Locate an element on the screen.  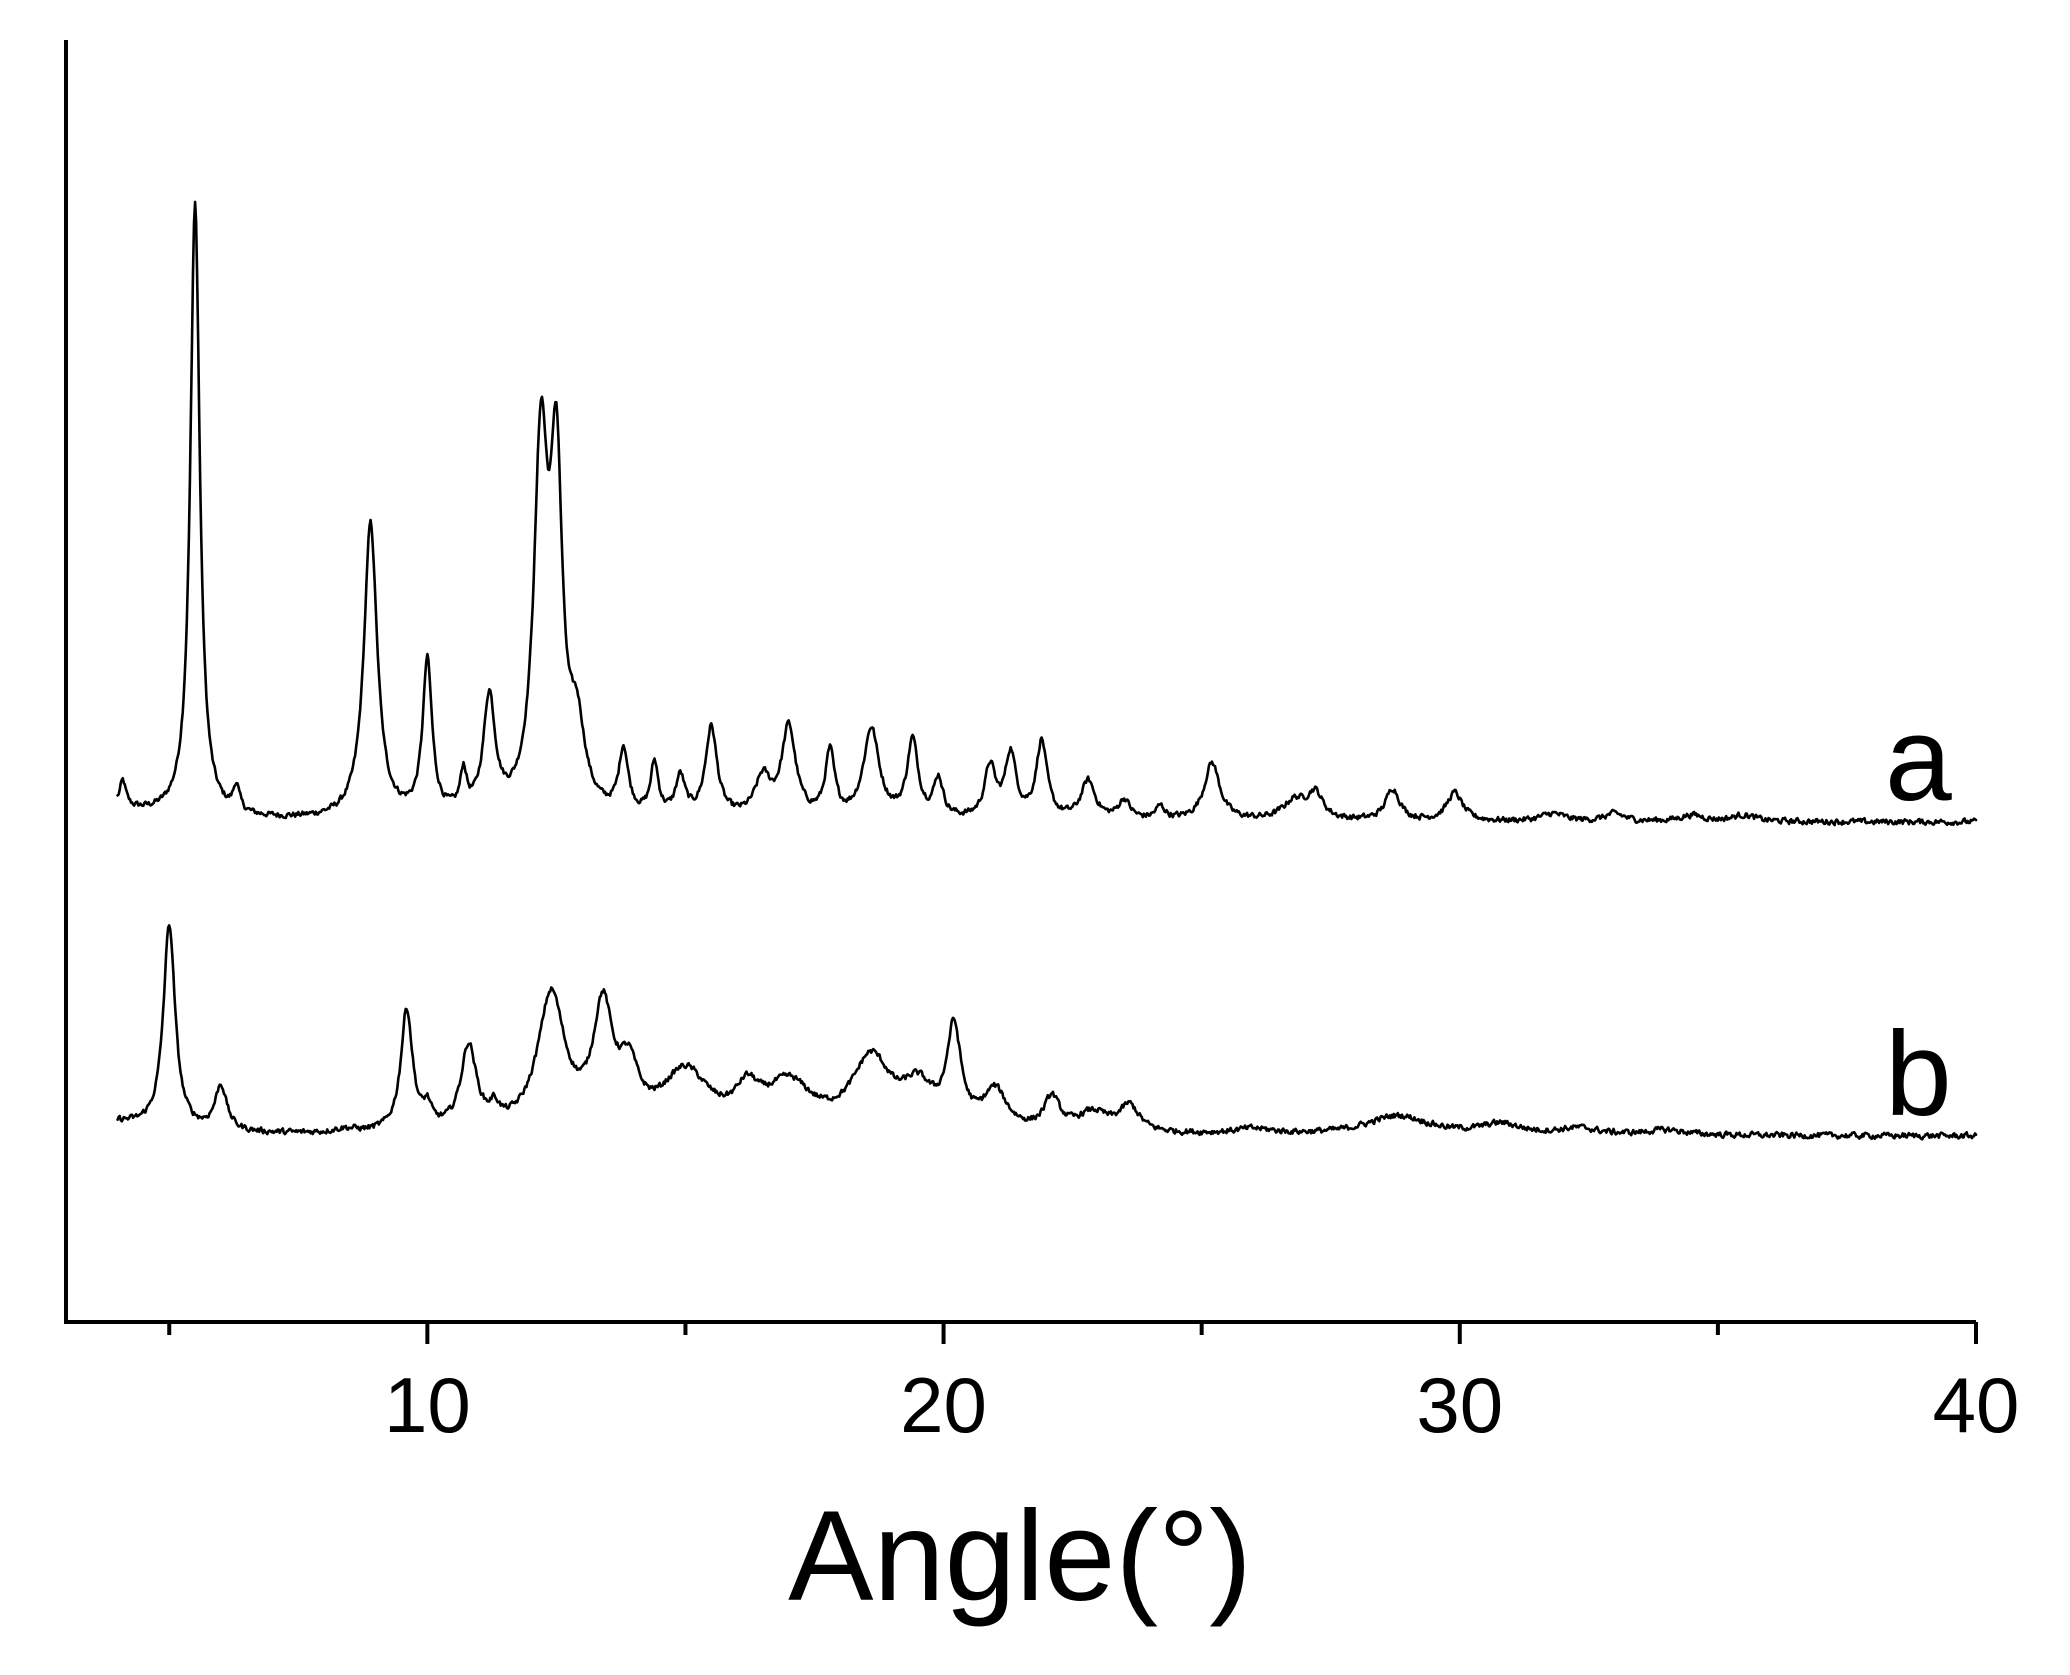
x-axis-title: Angle(°) is located at coordinates (1020, 1556).